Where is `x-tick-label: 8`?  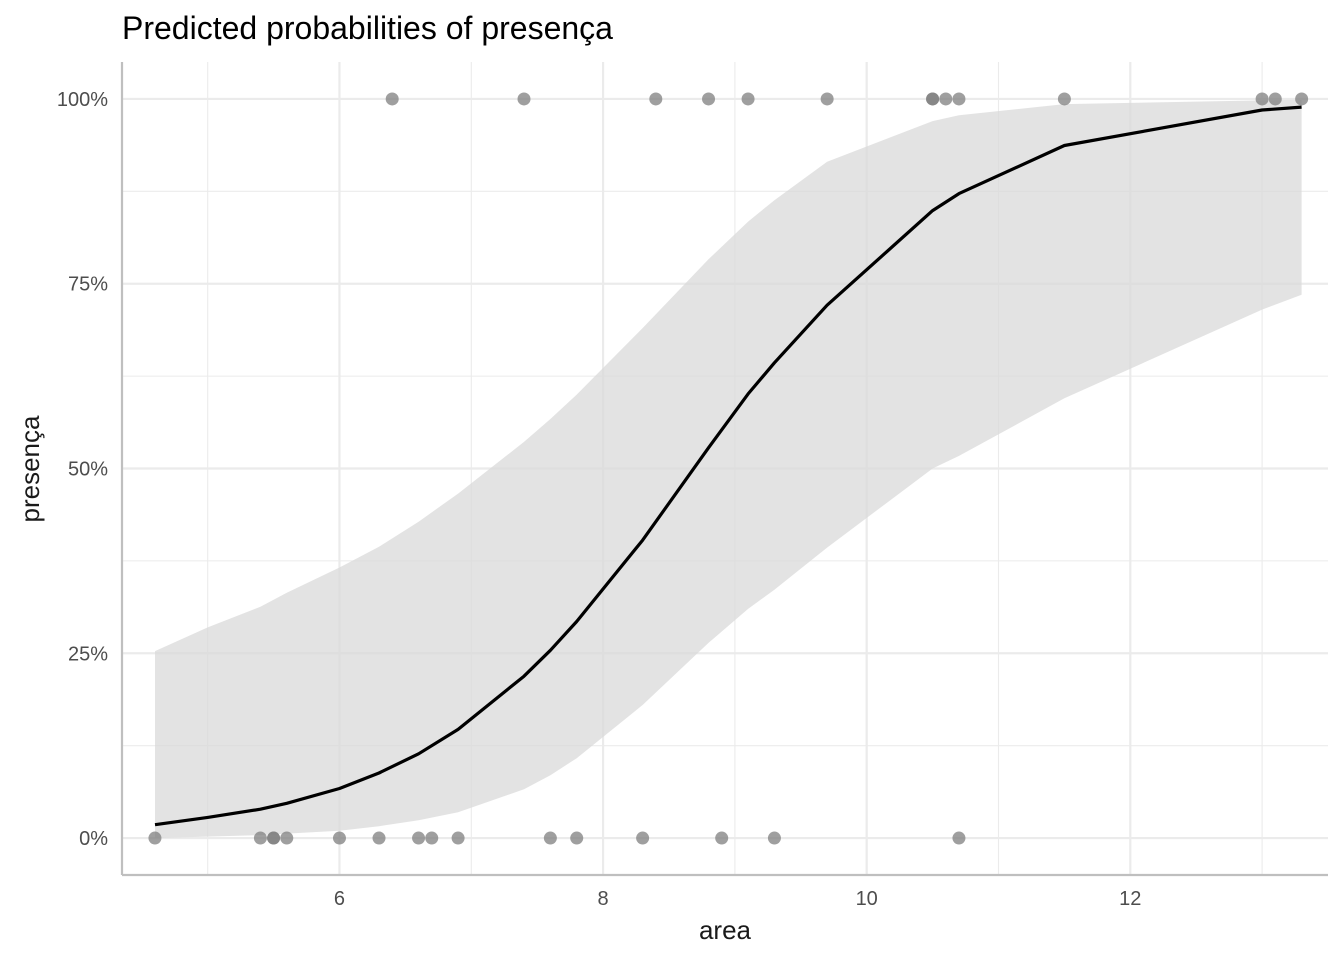 x-tick-label: 8 is located at coordinates (603, 899).